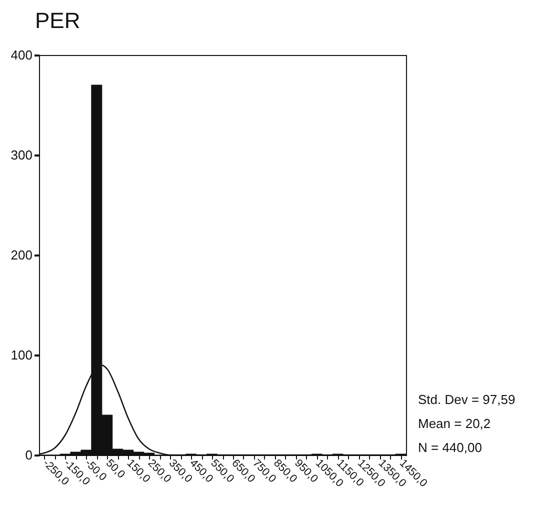 The image size is (550, 528). Describe the element at coordinates (21, 255) in the screenshot. I see `y-tick-label: 200` at that location.